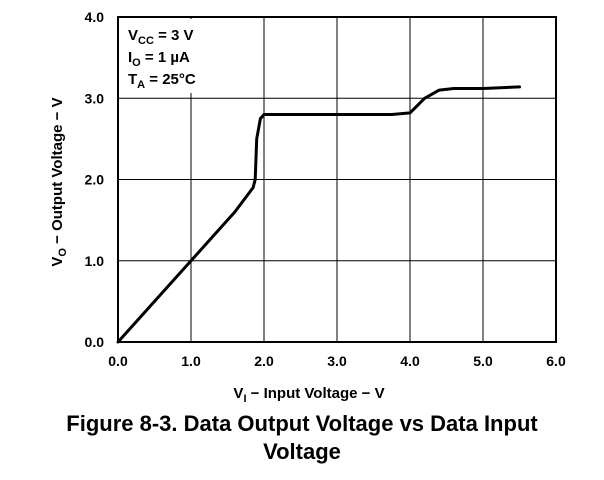 The height and width of the screenshot is (480, 604). I want to click on x-tick-label: 6.0, so click(556, 361).